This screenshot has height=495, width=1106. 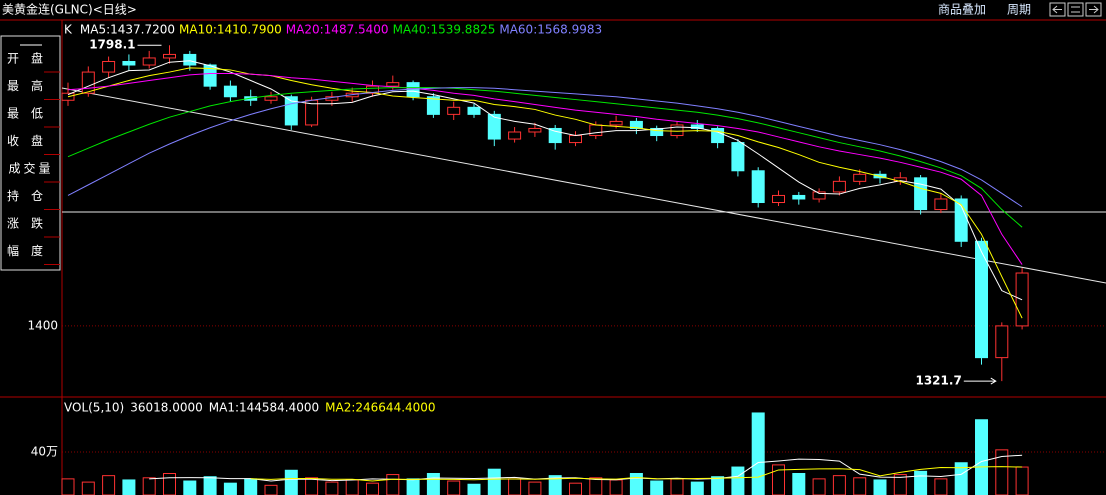 What do you see at coordinates (962, 9) in the screenshot?
I see `overlay-button: 商品叠加` at bounding box center [962, 9].